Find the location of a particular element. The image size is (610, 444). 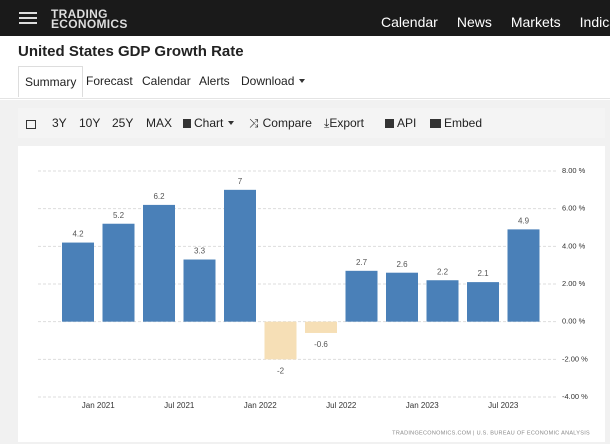

tool-label: Chart is located at coordinates (209, 123).